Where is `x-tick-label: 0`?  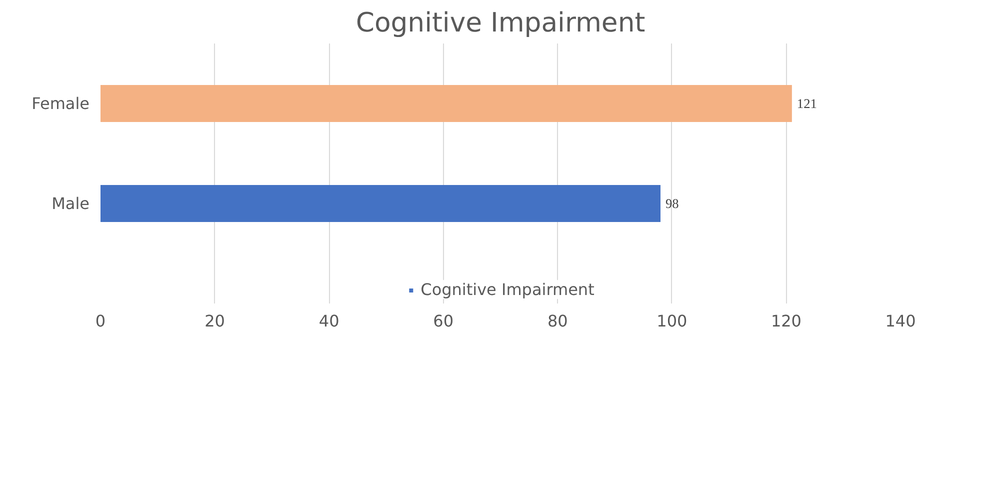
x-tick-label: 0 is located at coordinates (100, 321).